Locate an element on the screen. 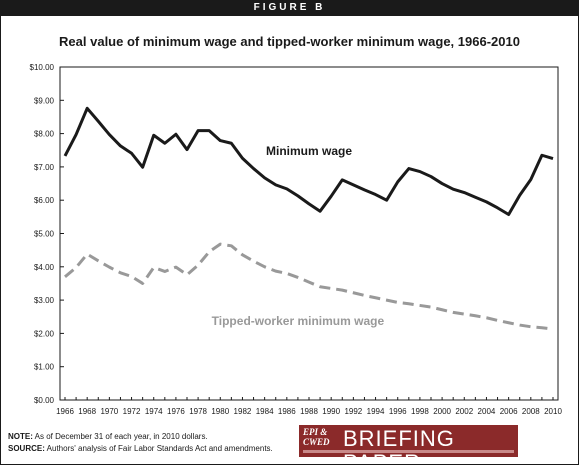 Image resolution: width=579 pixels, height=465 pixels. x-tick-label: 1986 is located at coordinates (287, 411).